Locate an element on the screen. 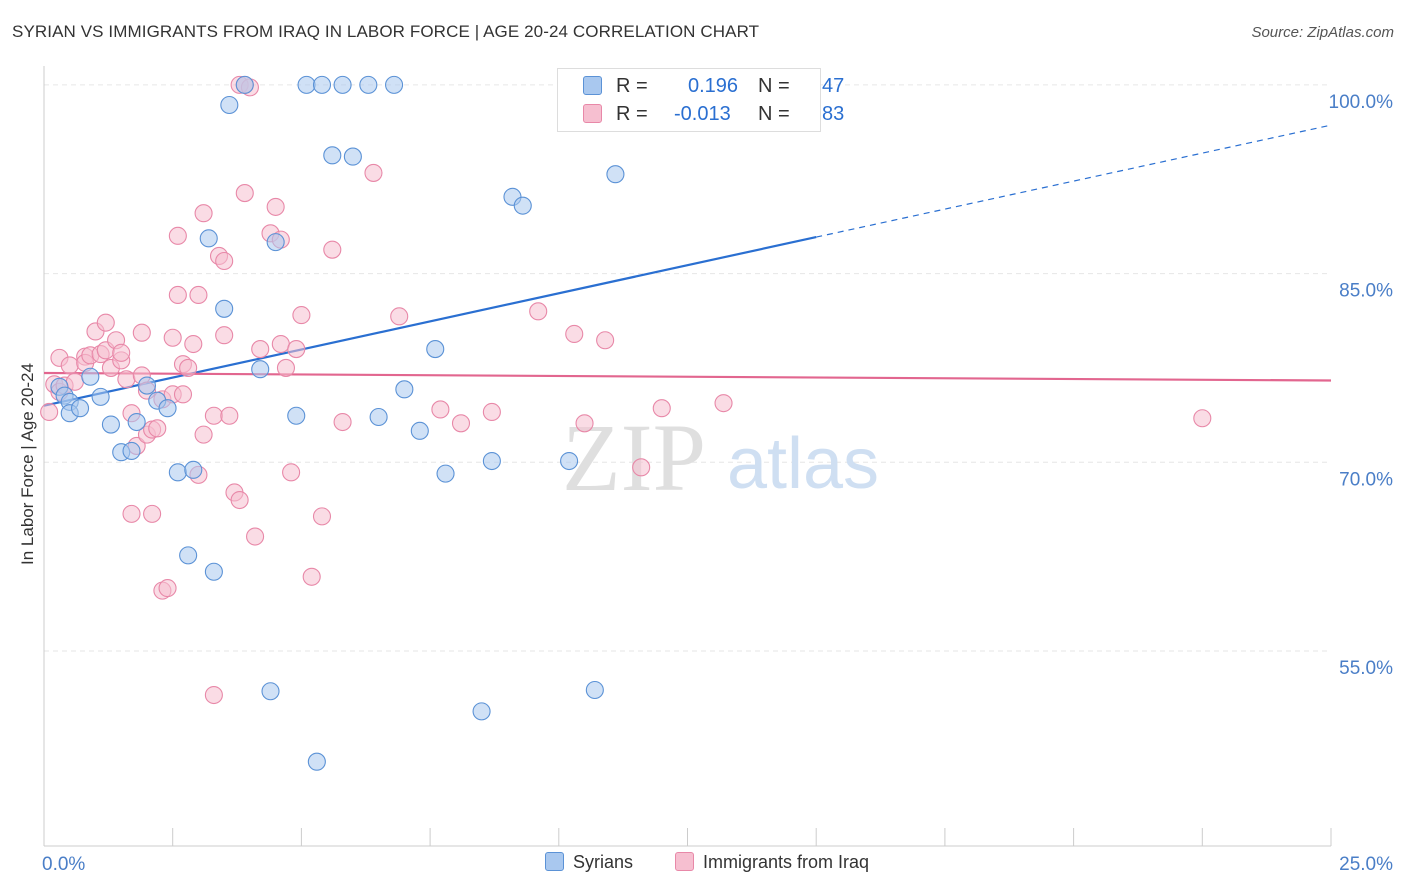  syrians-n-value: 47 is located at coordinates (833, 85).